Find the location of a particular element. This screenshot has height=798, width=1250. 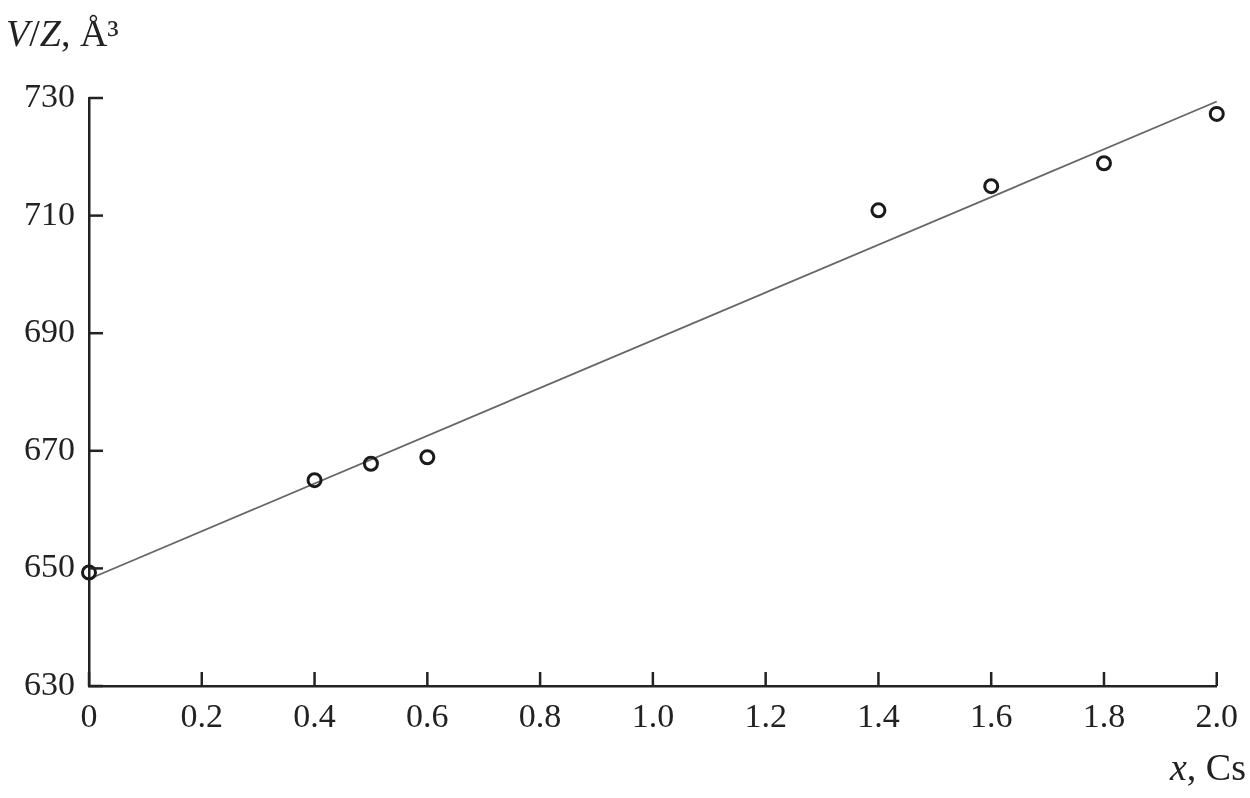

x-tick-label: 0.4 is located at coordinates (314, 716).